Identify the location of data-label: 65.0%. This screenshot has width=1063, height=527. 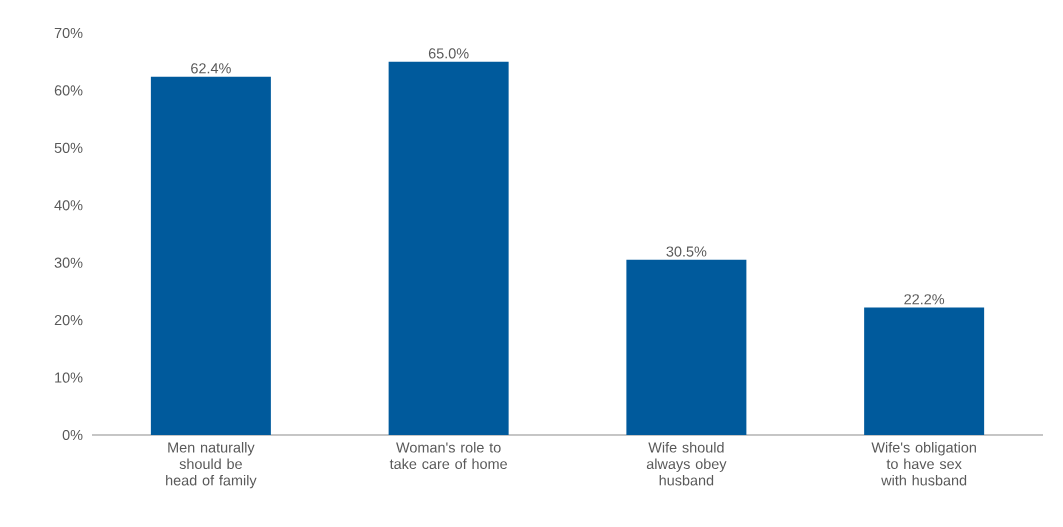
(448, 53).